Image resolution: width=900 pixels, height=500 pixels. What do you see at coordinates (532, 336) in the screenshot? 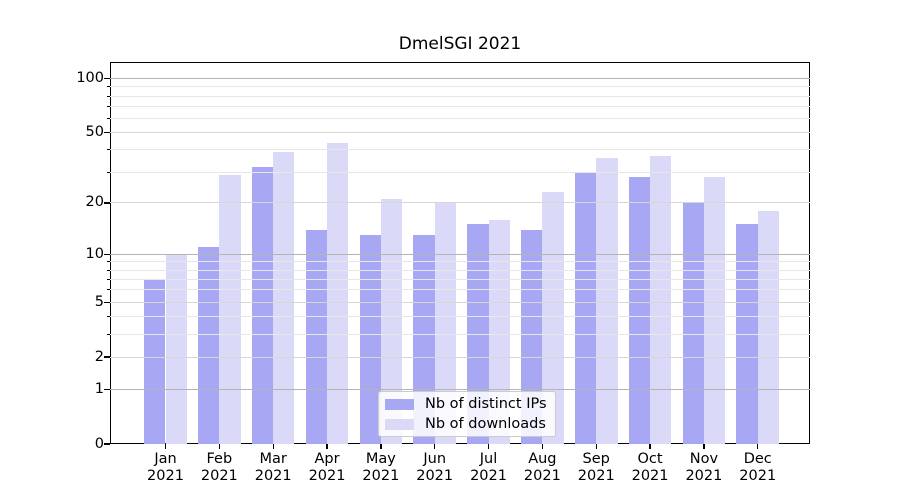
I see `bar-distinct-ips-aug` at bounding box center [532, 336].